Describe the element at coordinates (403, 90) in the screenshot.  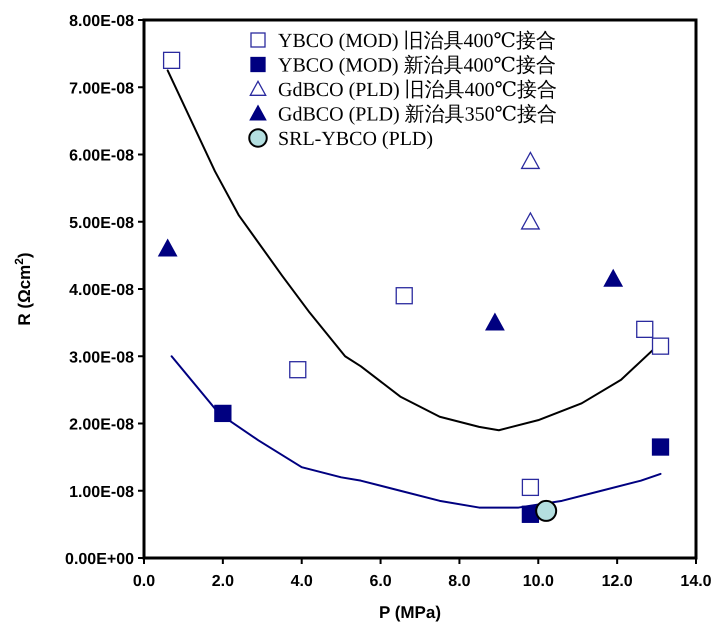
I see `legend-item: GdBCO (PLD) 旧治具400℃接合` at that location.